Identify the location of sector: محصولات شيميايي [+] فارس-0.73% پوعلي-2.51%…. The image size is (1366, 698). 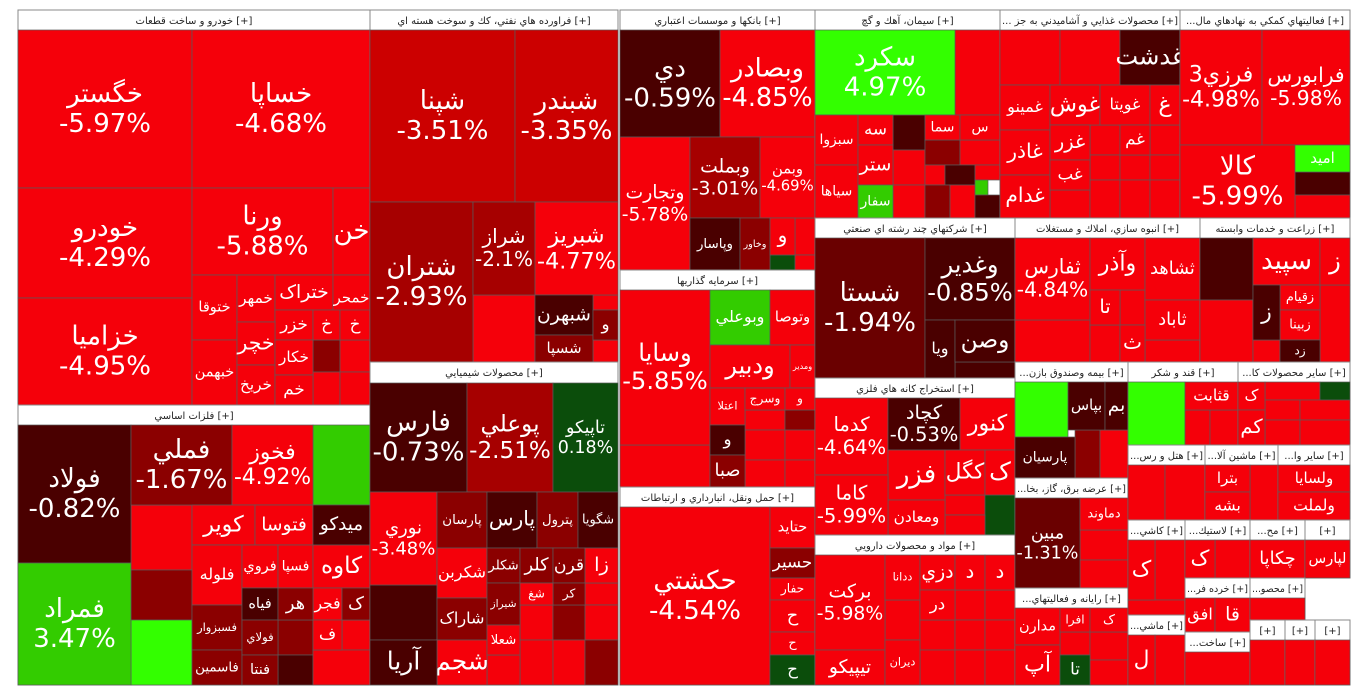
(494, 523).